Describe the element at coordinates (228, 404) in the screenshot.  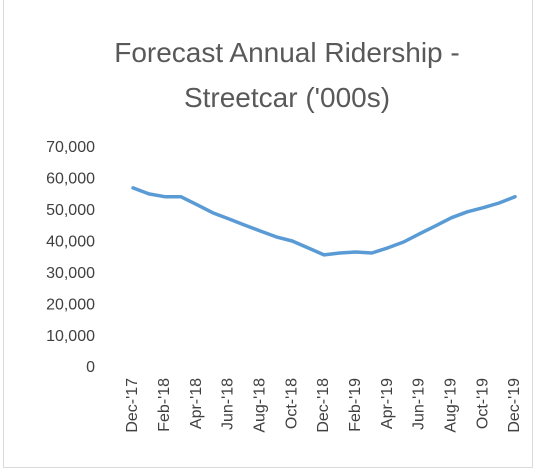
I see `x-tick-label: Jun-'18` at that location.